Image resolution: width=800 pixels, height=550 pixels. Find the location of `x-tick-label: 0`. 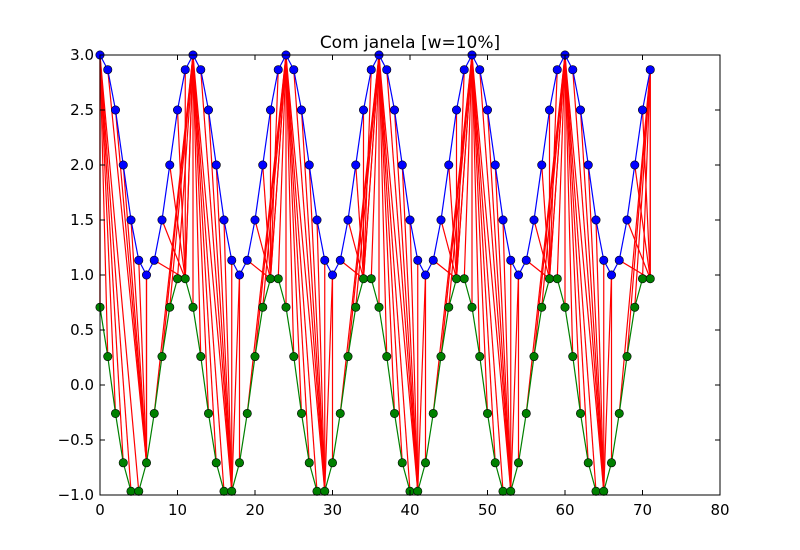

x-tick-label: 0 is located at coordinates (100, 510).